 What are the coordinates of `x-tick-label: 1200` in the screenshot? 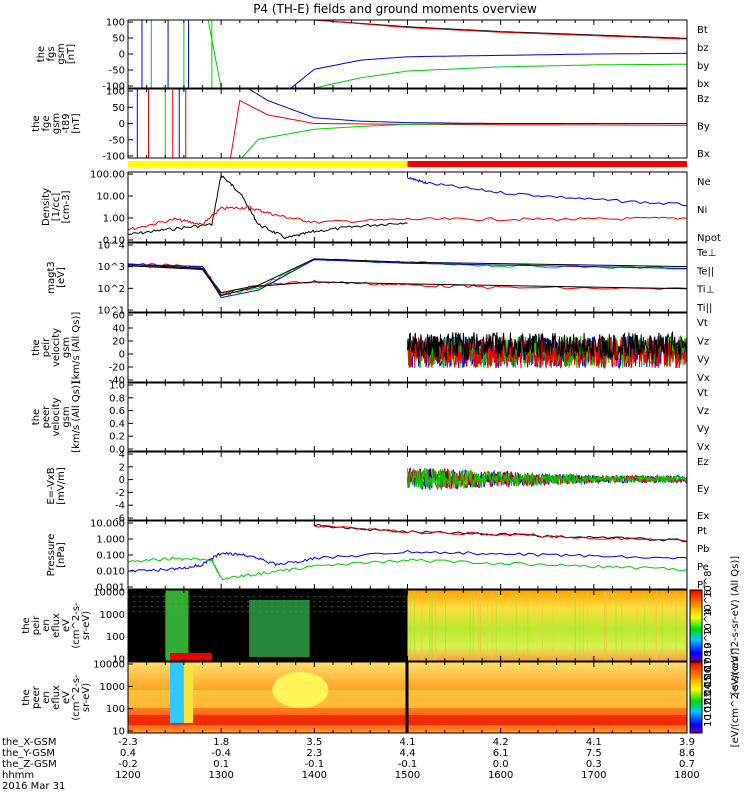 It's located at (127, 775).